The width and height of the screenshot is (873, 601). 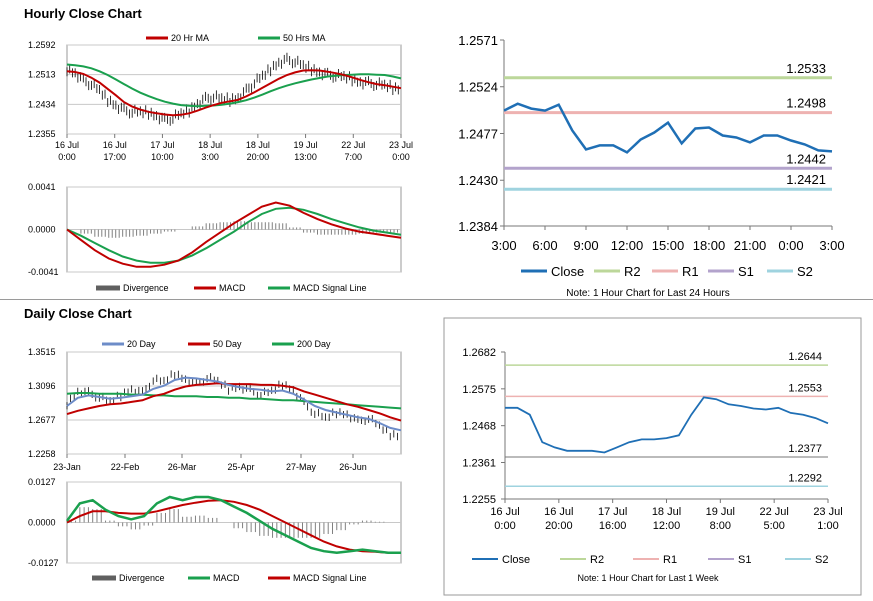 What do you see at coordinates (141, 344) in the screenshot?
I see `daily-legend-ma20-label: 20 Day` at bounding box center [141, 344].